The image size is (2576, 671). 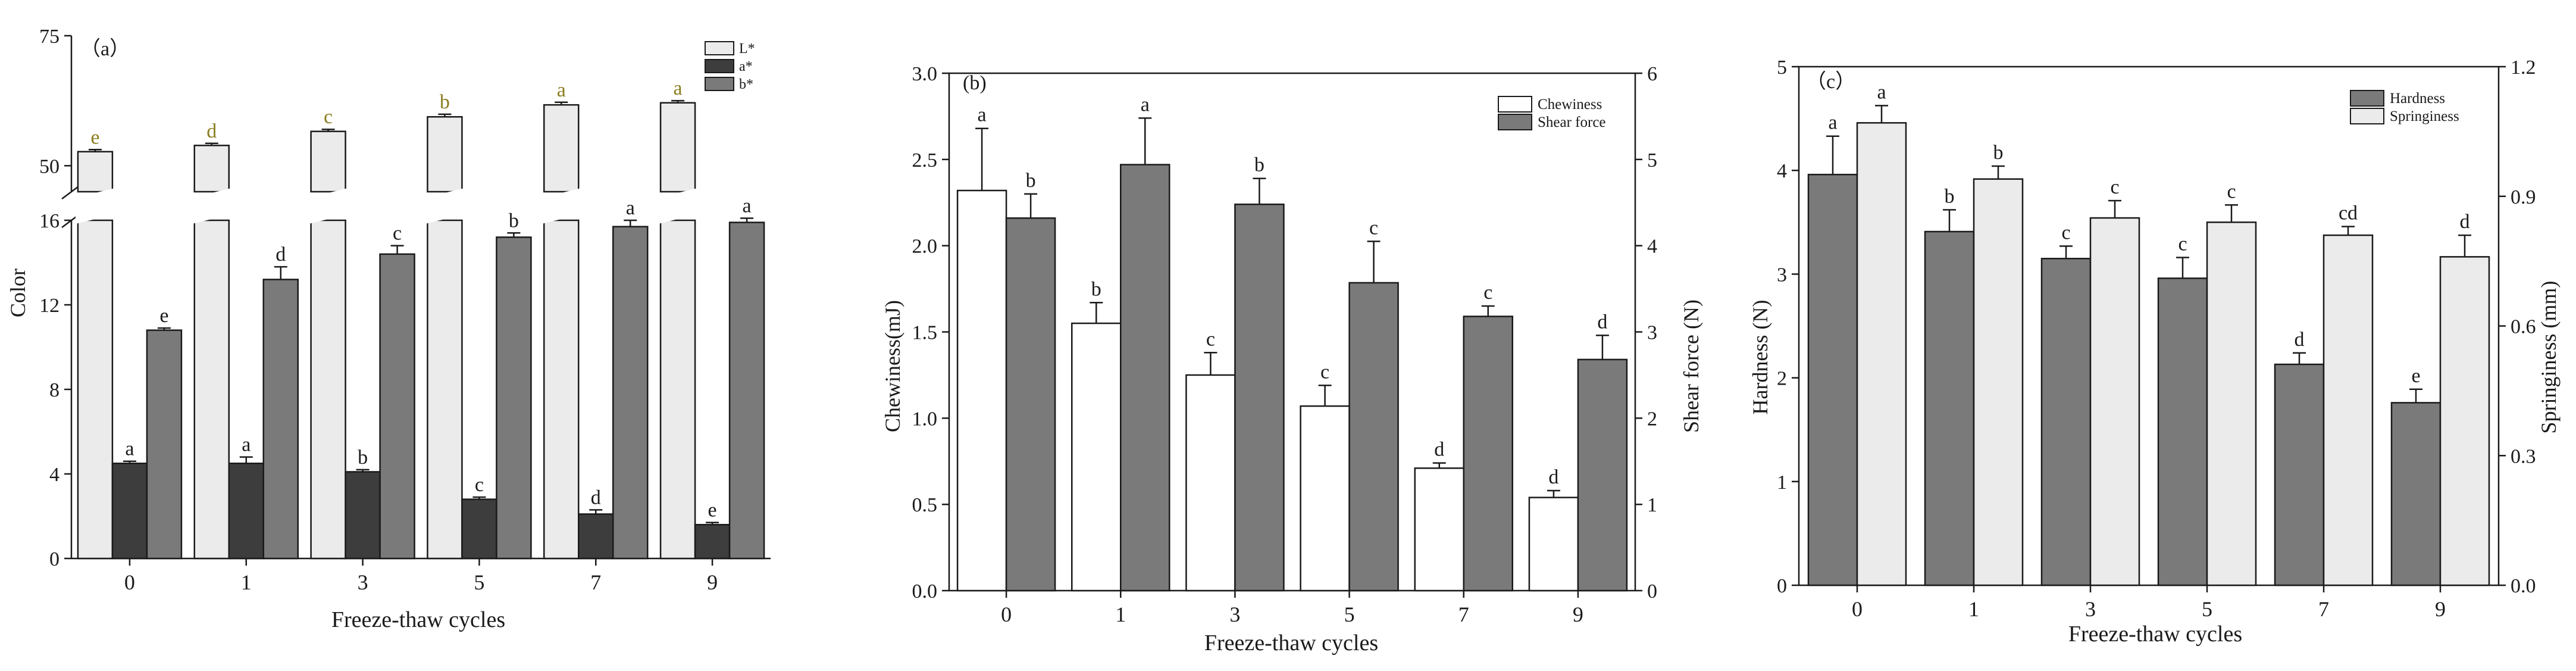 I want to click on y2-tick-label-b-2: 2, so click(x=1652, y=419).